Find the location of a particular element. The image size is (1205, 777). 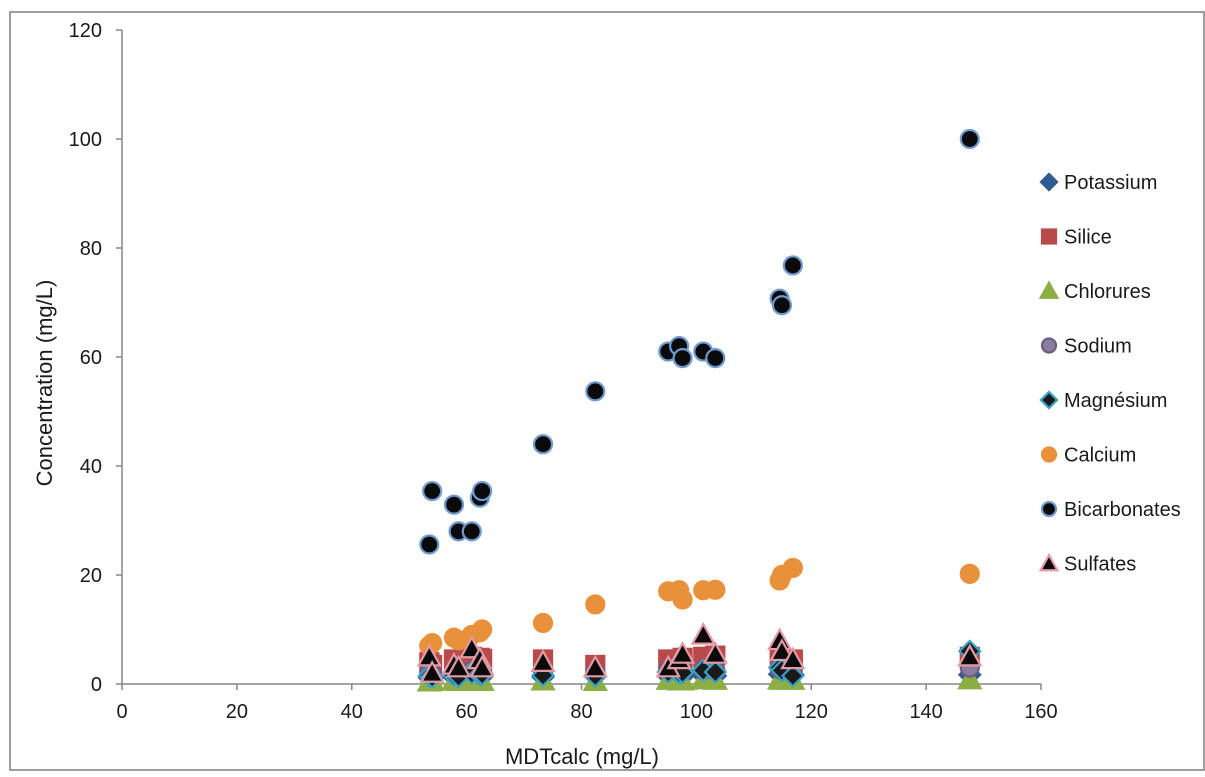

legend-marker-calcium is located at coordinates (1049, 454).